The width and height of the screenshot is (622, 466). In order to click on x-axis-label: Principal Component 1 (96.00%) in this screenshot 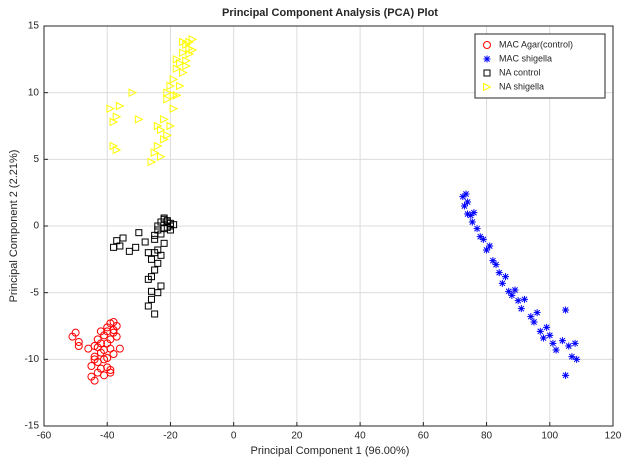, I will do `click(330, 451)`.